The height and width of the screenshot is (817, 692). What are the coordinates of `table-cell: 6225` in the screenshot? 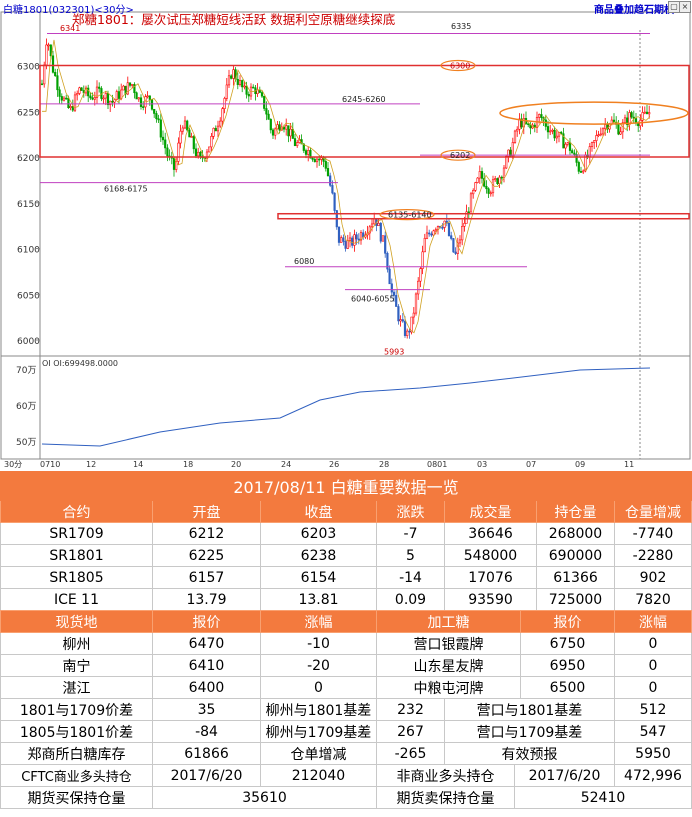 It's located at (206, 555).